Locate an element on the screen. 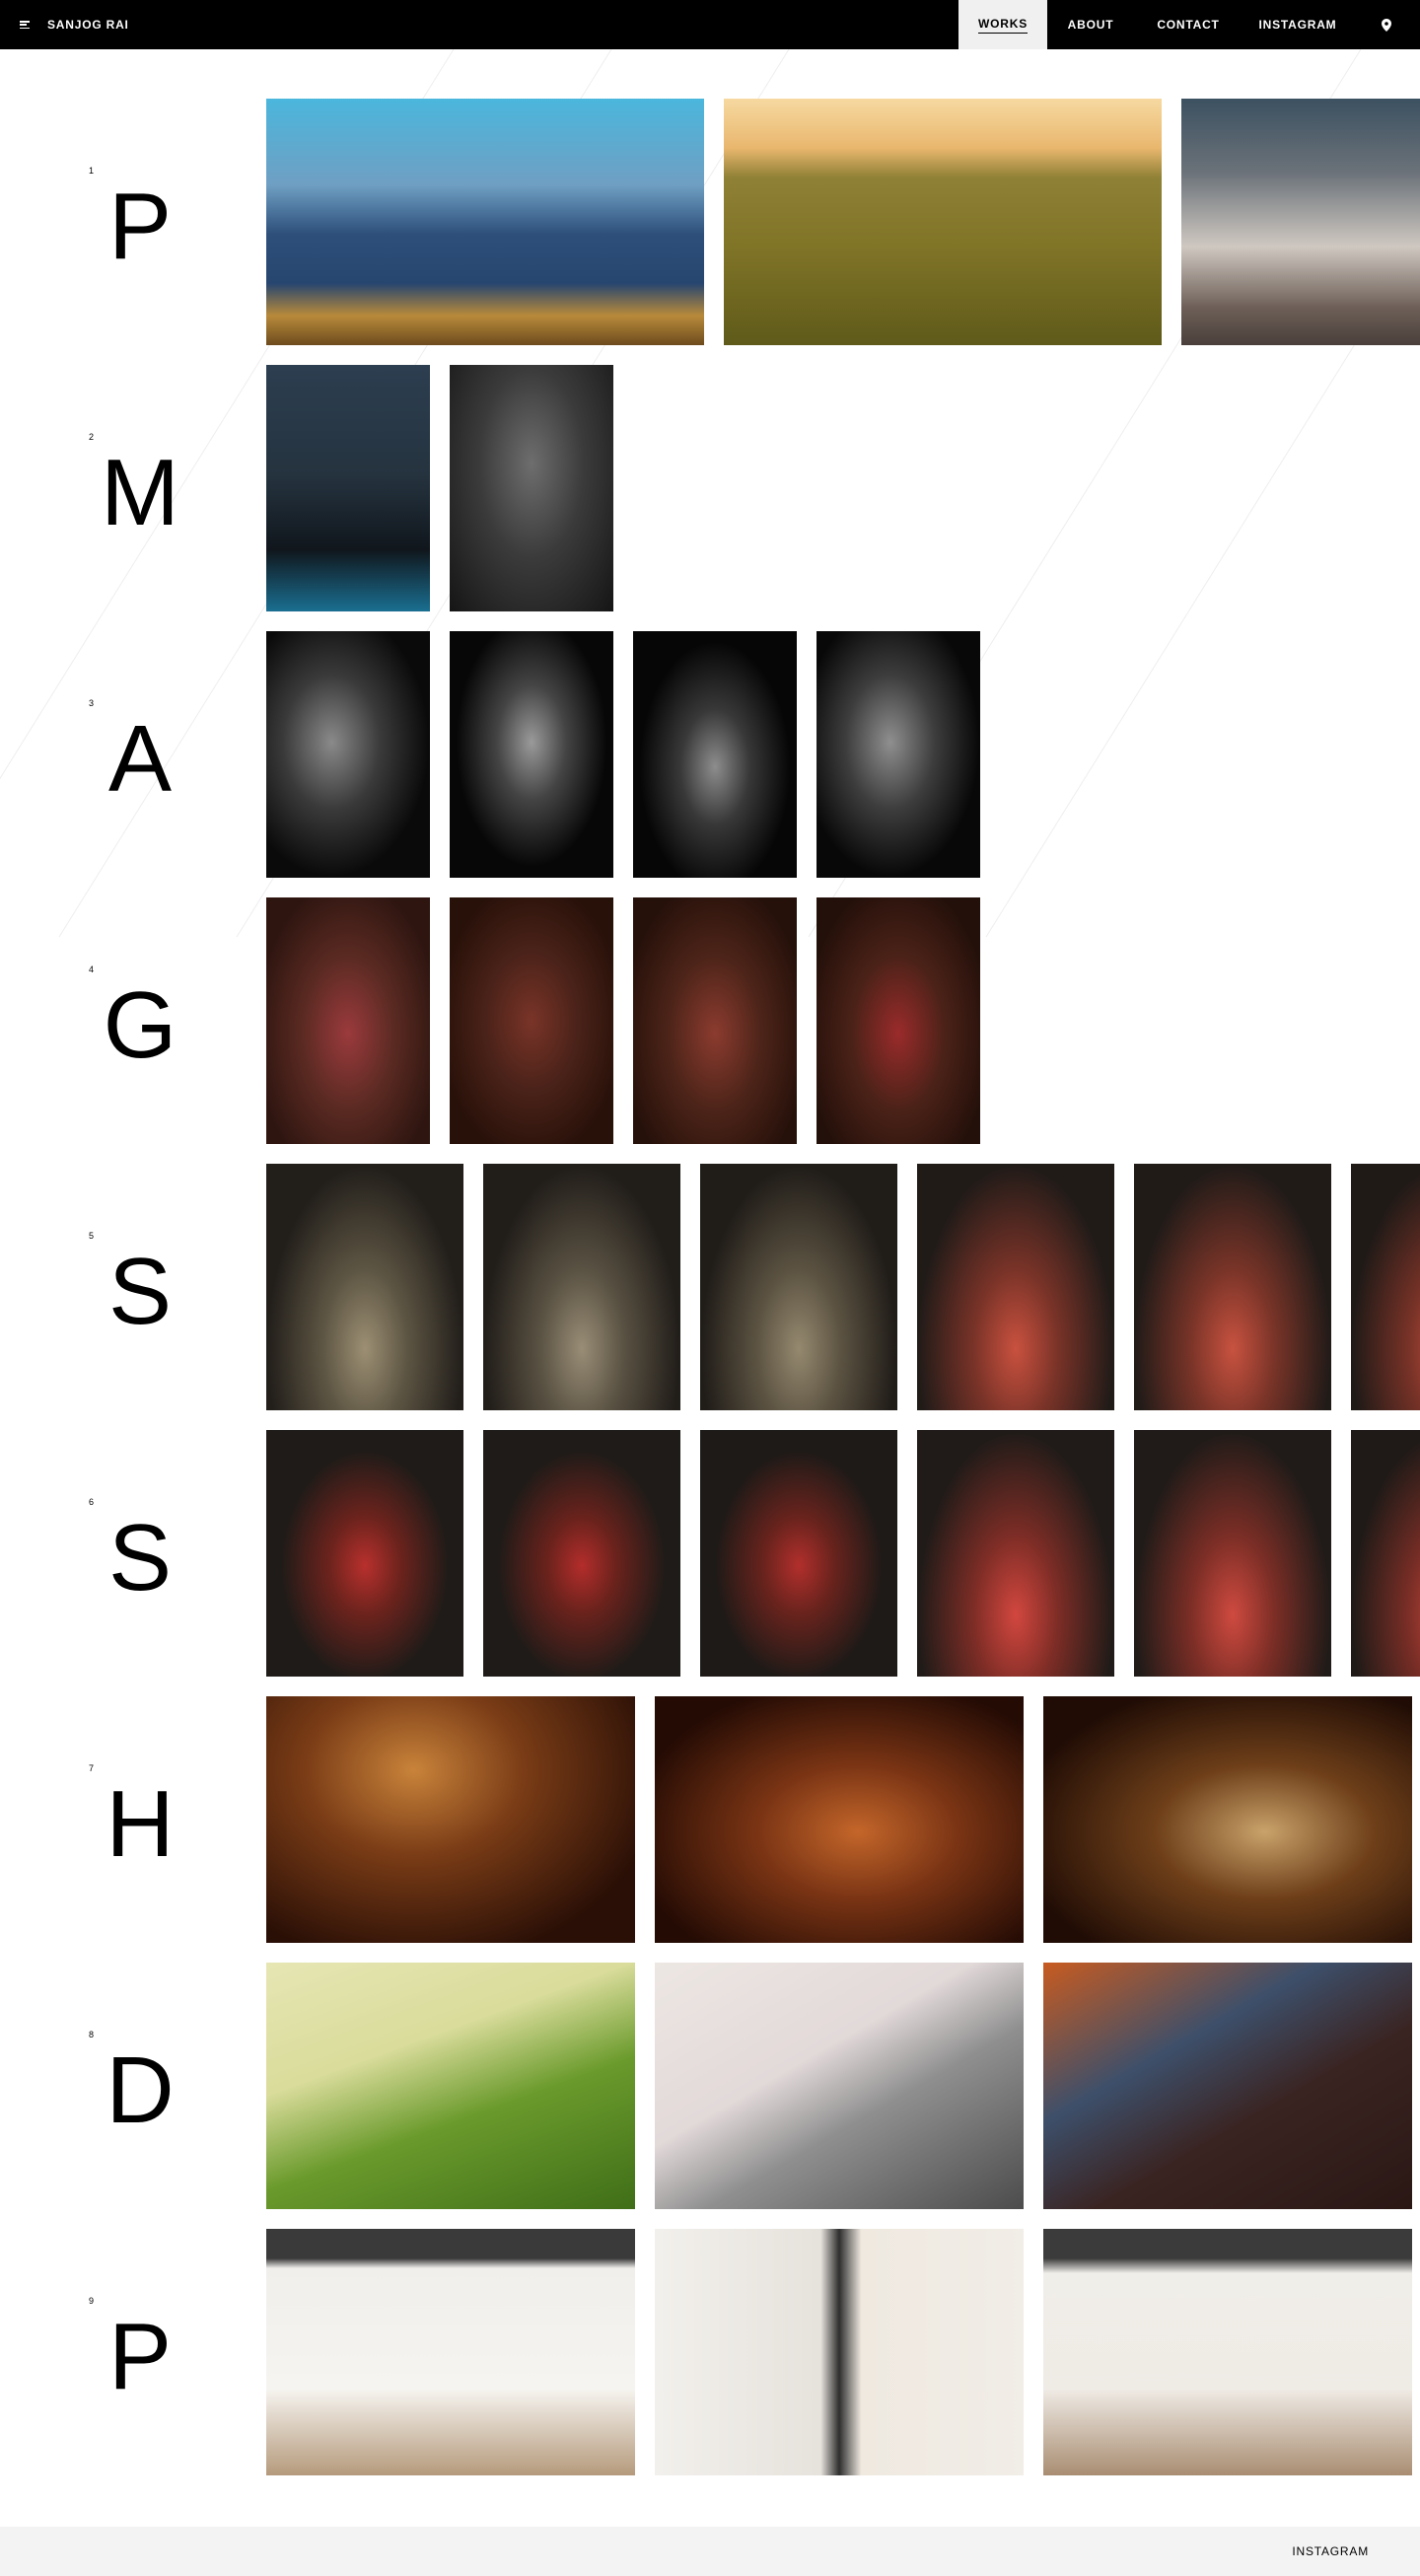 The height and width of the screenshot is (2576, 1420). row-letter: A is located at coordinates (140, 759).